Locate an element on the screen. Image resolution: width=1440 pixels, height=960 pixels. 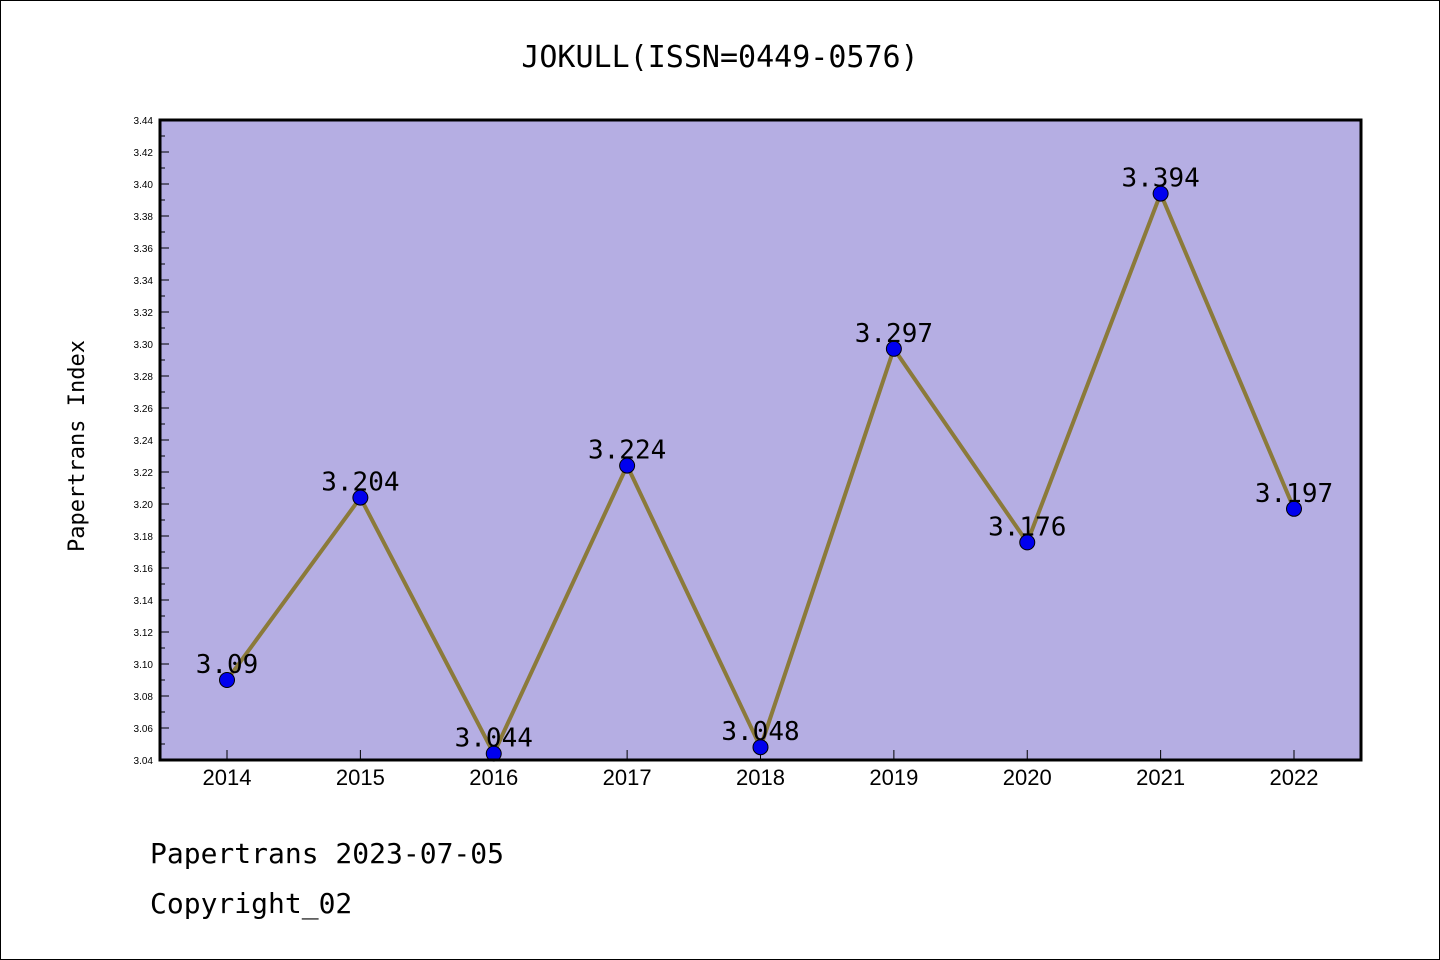
footer-copyright: Copyright_02 is located at coordinates (251, 904).